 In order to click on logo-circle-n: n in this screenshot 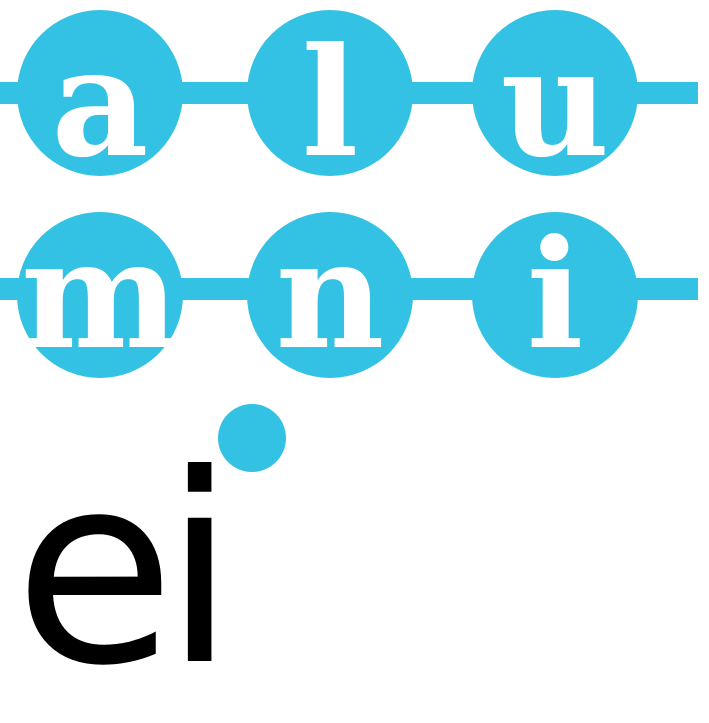, I will do `click(330, 295)`.